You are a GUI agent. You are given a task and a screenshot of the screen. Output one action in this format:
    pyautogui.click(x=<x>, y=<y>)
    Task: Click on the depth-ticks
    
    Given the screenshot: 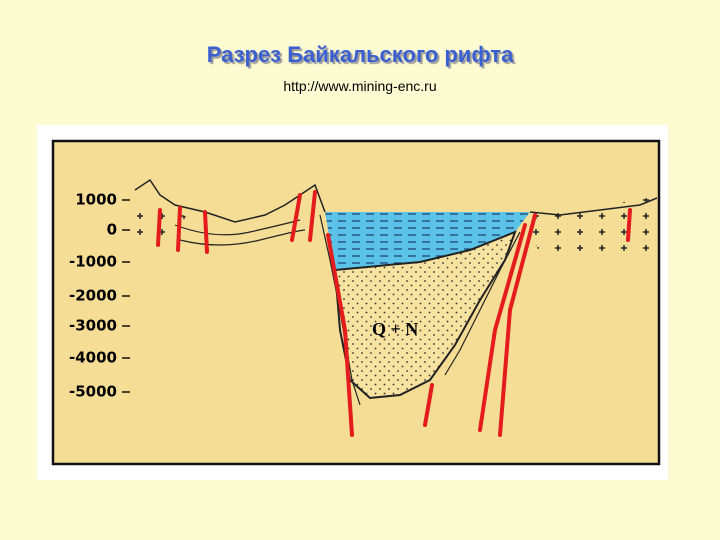 What is the action you would take?
    pyautogui.click(x=126, y=296)
    